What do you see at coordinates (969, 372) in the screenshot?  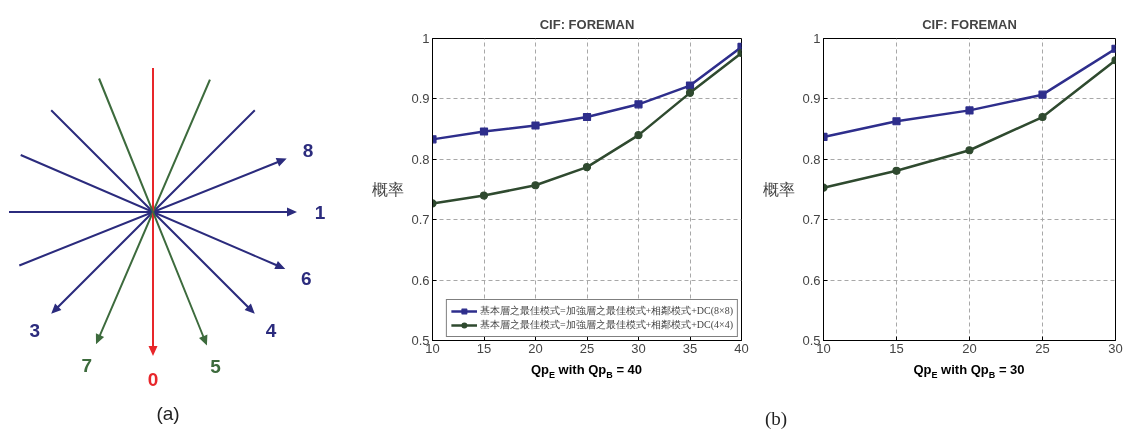 I see `x-axis-title: Qp$_{E}$ with Qp$_{B}$ = 30` at bounding box center [969, 372].